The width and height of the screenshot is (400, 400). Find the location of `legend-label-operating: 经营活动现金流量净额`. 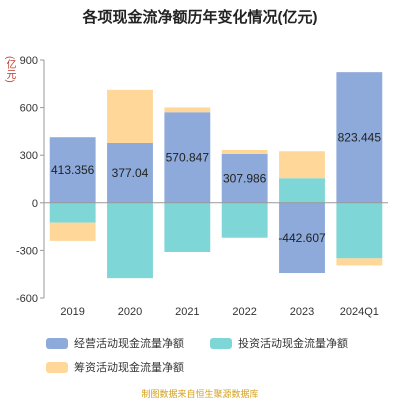

legend-label-operating: 经营活动现金流量净额 is located at coordinates (129, 344).